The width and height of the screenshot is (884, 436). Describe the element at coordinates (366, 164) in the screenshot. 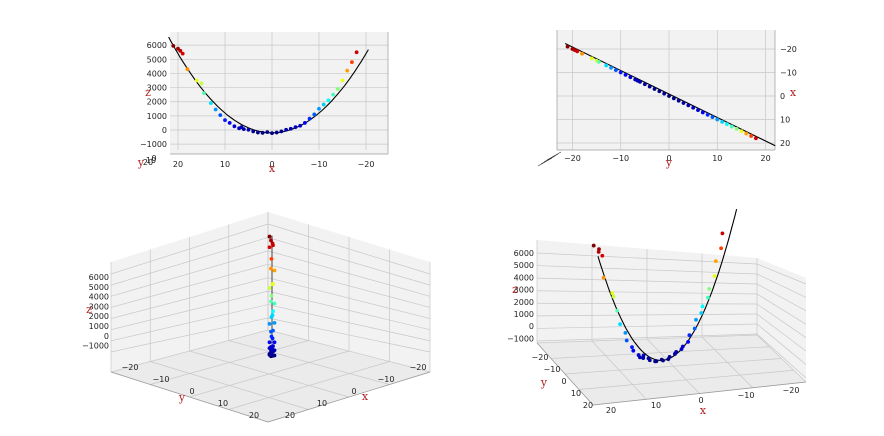

I see `x-tick-label: −20` at that location.